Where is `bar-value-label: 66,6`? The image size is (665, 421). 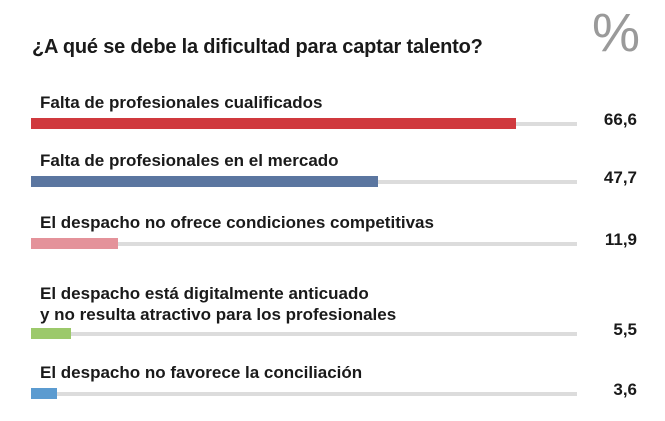
bar-value-label: 66,6 is located at coordinates (620, 119).